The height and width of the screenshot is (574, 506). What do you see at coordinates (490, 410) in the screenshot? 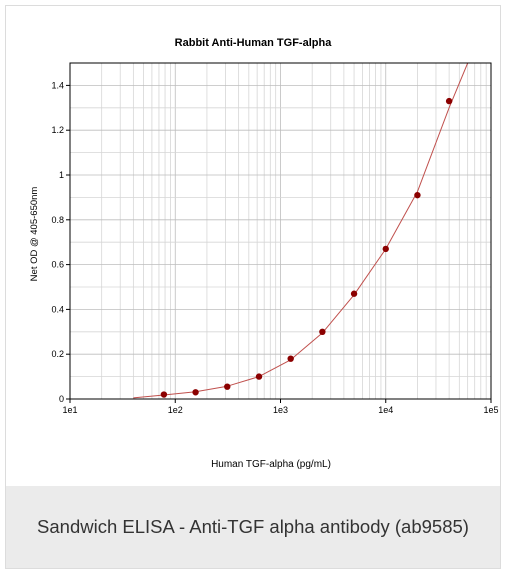
I see `x-tick-label: 1e5` at bounding box center [490, 410].